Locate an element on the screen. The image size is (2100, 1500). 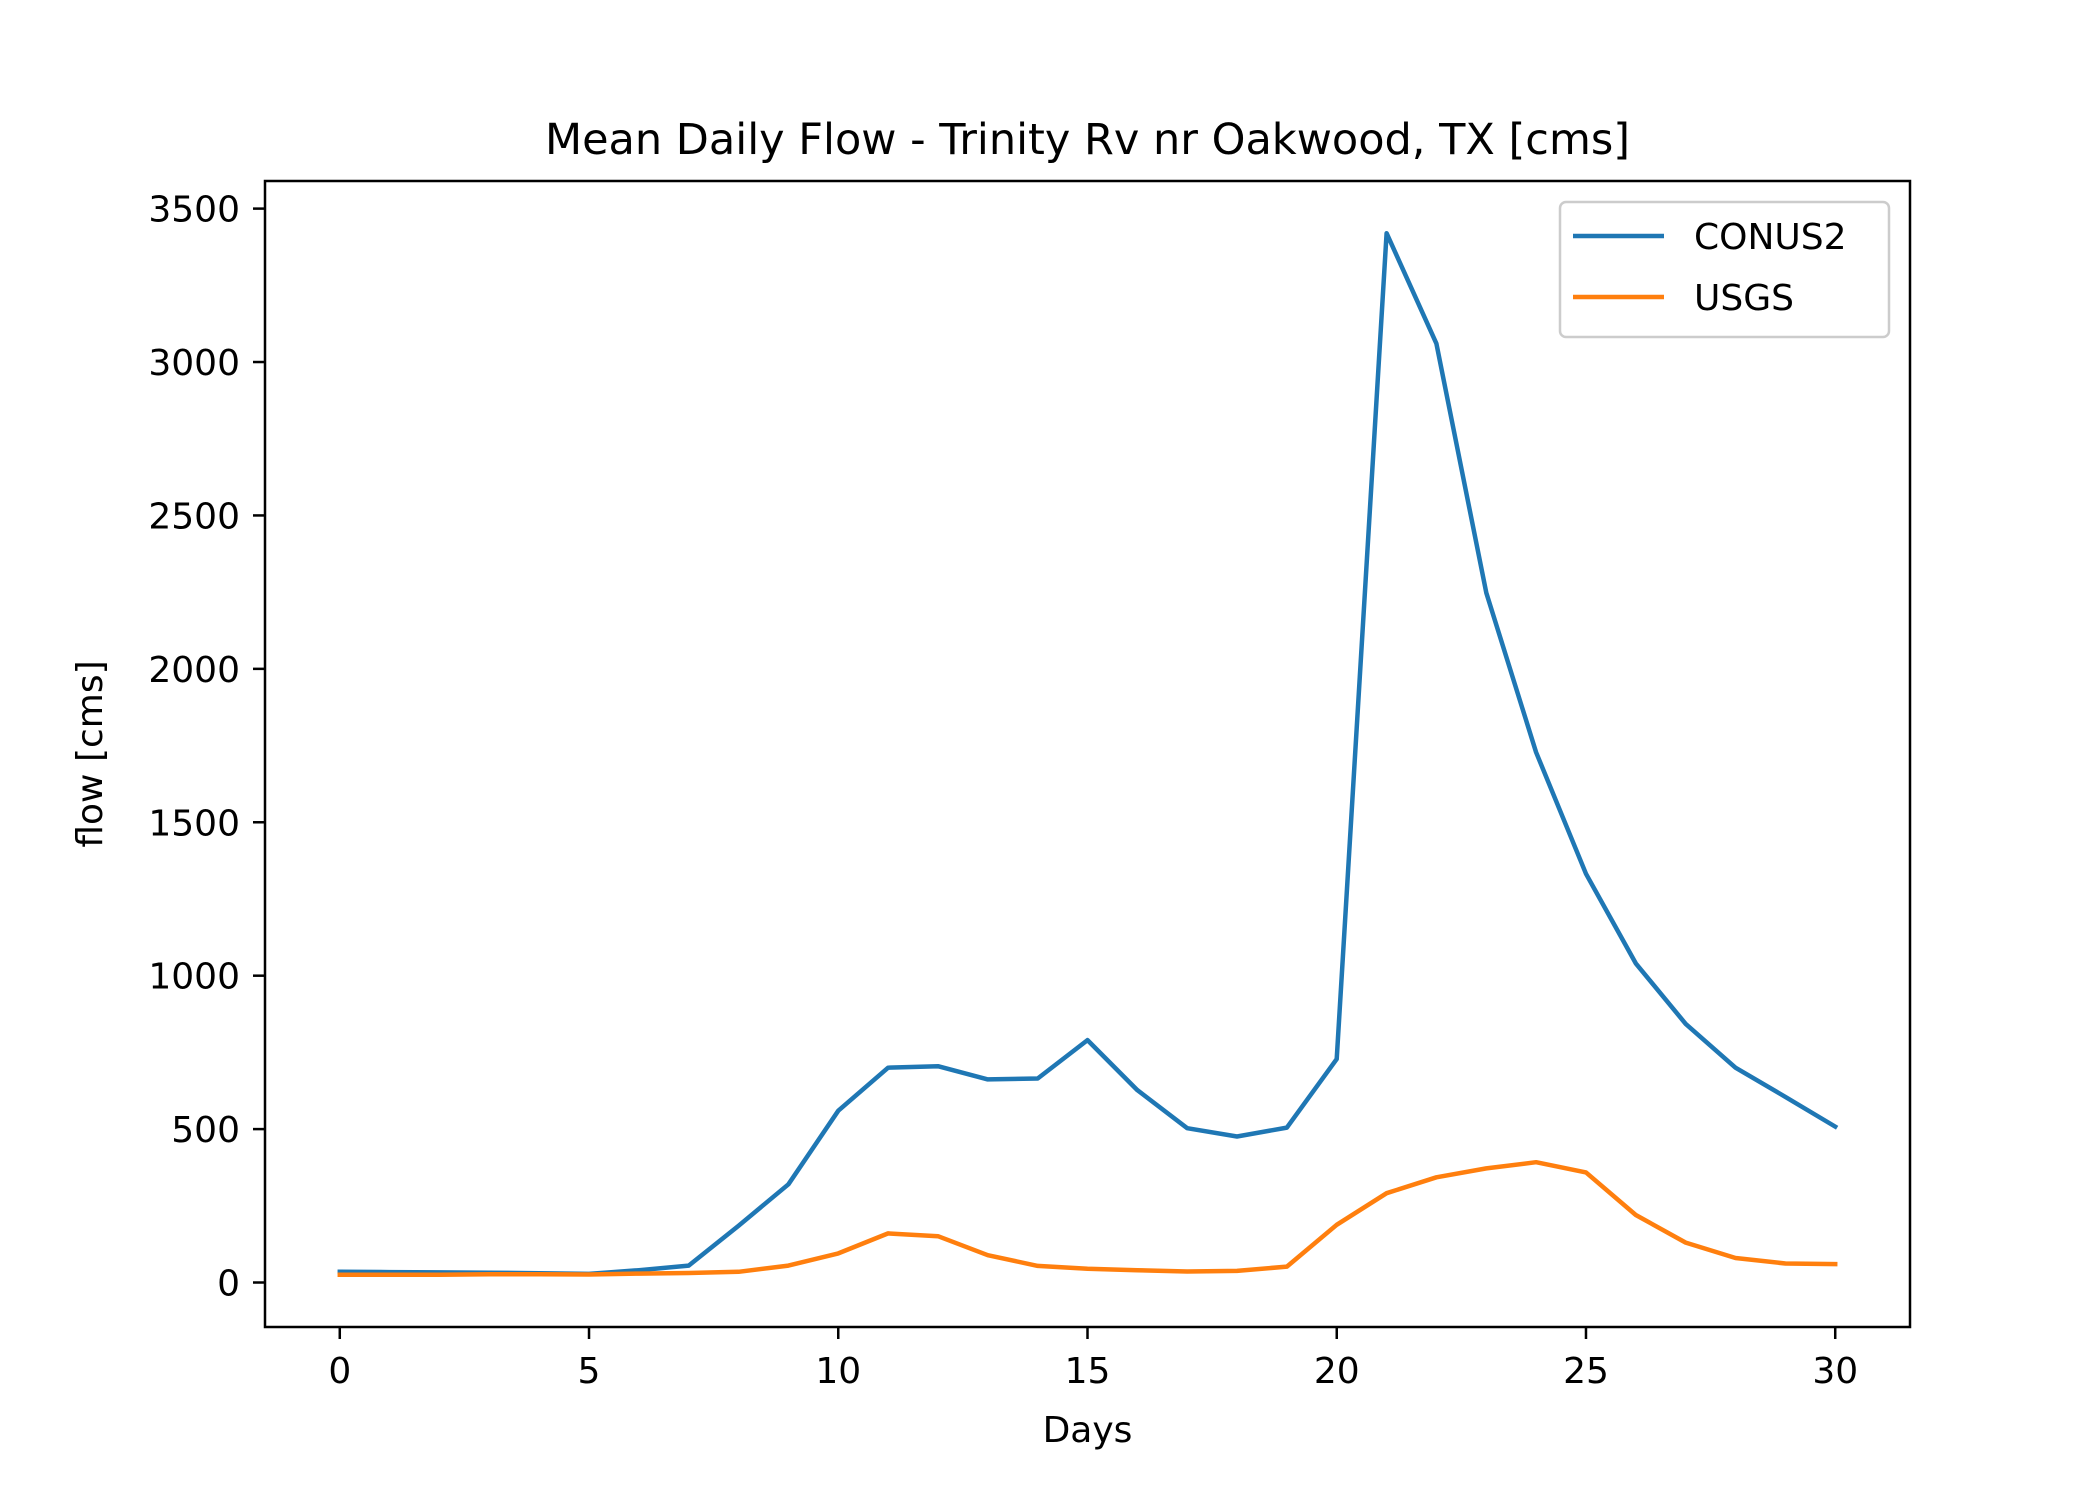
legend-label-conus2: CONUS2 is located at coordinates (1770, 237).